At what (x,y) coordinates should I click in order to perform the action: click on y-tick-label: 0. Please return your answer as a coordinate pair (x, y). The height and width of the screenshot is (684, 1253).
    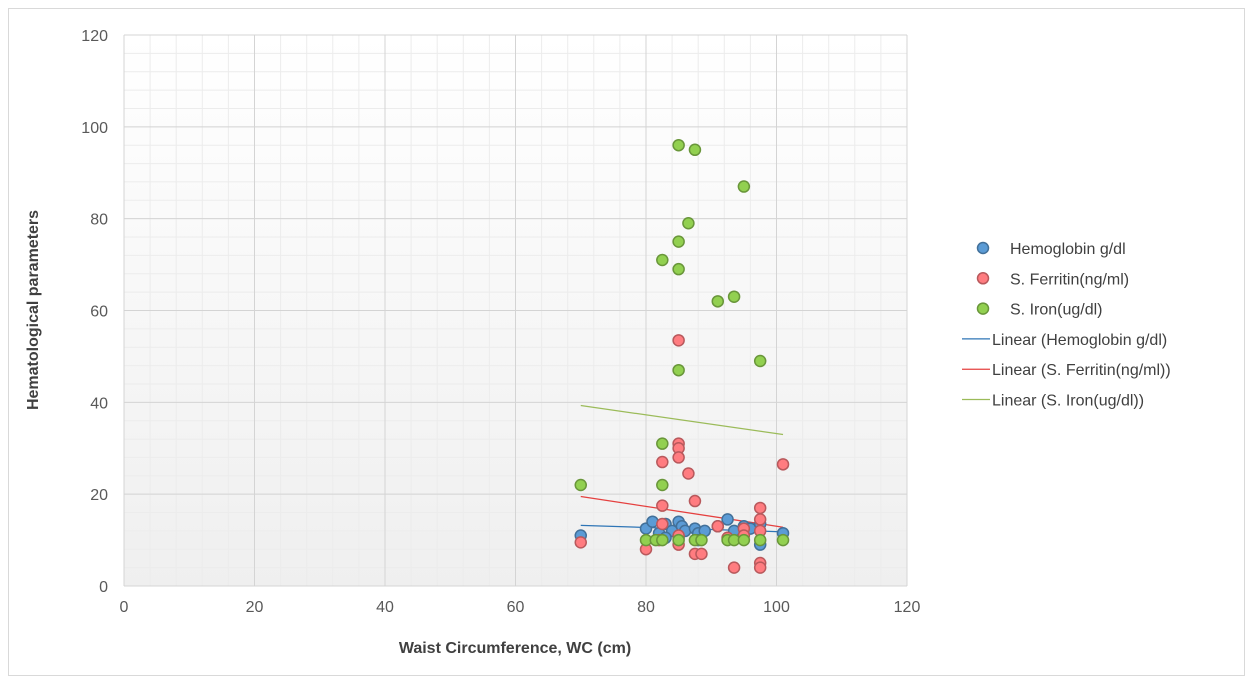
    Looking at the image, I should click on (103, 587).